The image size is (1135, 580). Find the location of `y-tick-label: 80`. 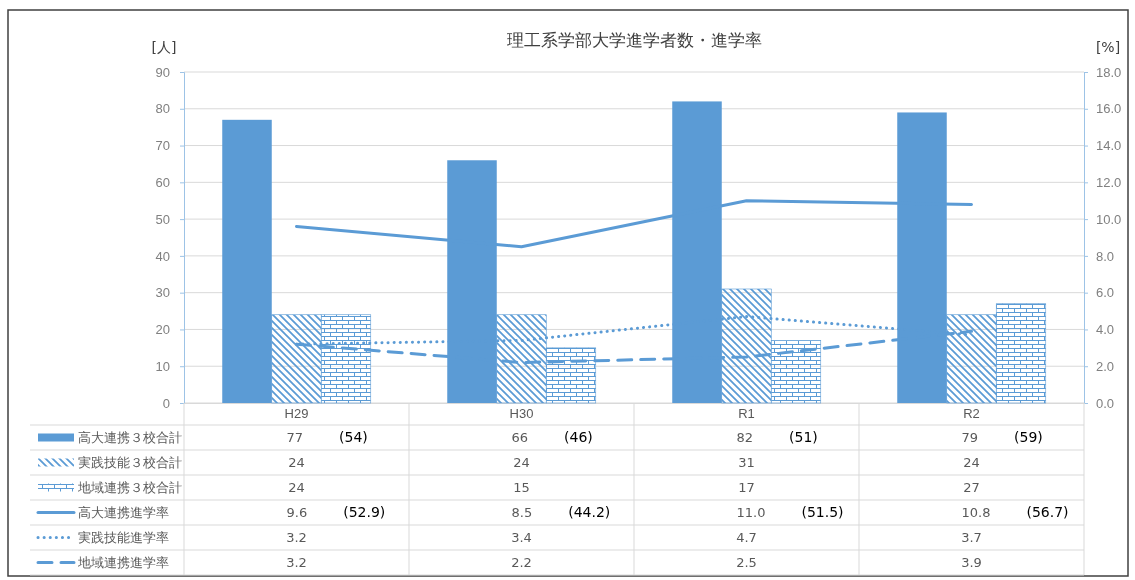

y-tick-label: 80 is located at coordinates (162, 109).